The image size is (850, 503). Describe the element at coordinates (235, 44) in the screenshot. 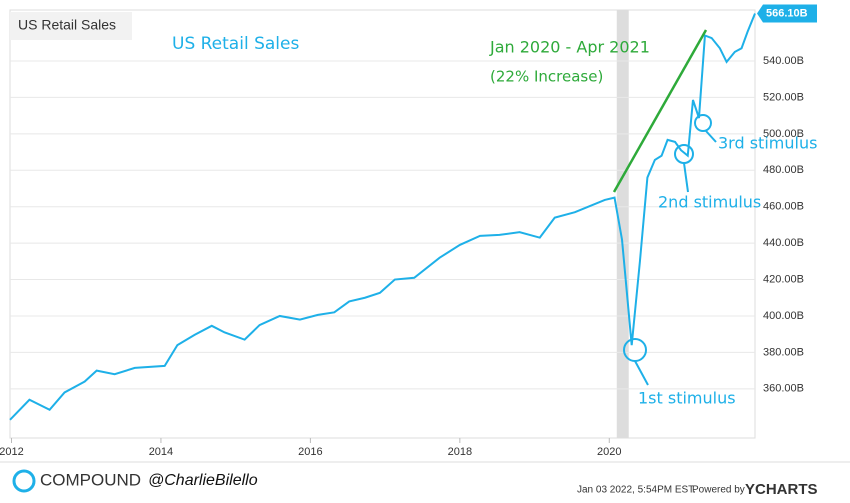

I see `annotation: US Retail Sales` at that location.